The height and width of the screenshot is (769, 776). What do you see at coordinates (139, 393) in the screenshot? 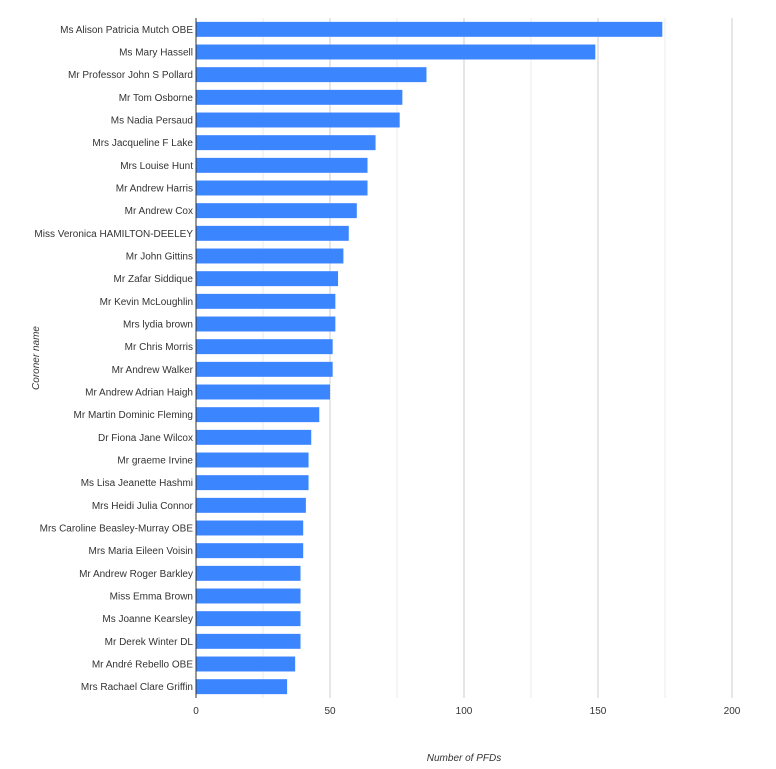
I see `category-label: Mr Andrew Adrian Haigh` at bounding box center [139, 393].